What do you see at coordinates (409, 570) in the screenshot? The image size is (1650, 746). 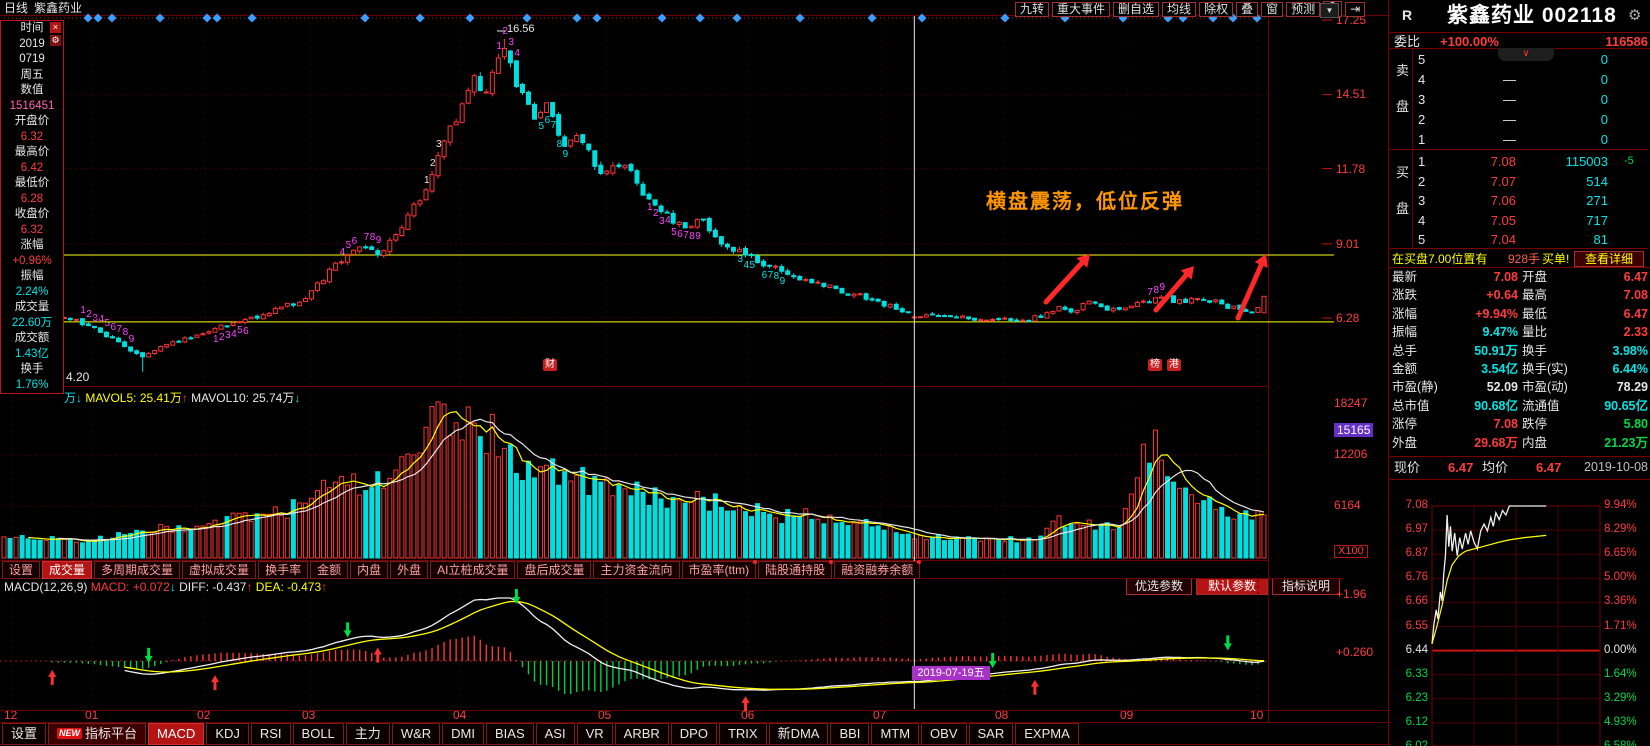 I see `tab-外盘: 外盘` at bounding box center [409, 570].